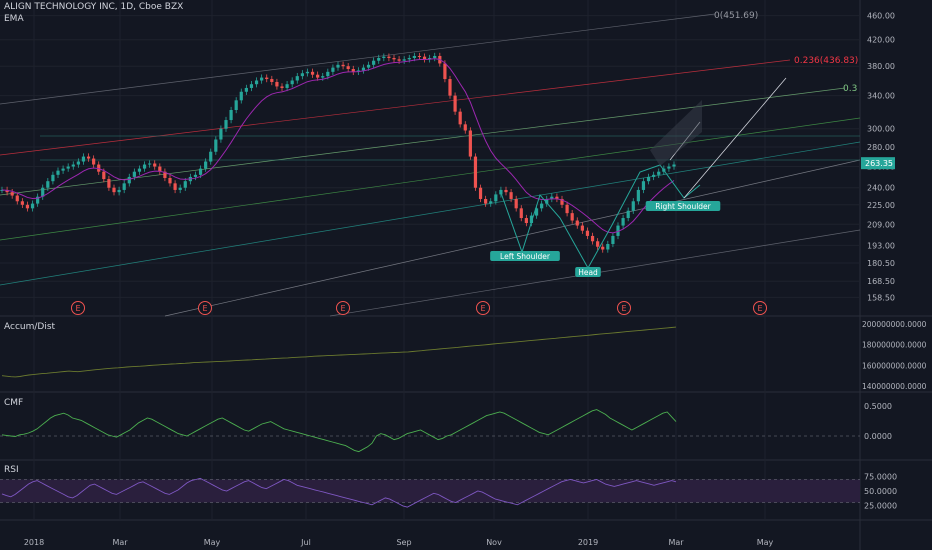 The height and width of the screenshot is (550, 932). Describe the element at coordinates (600, 217) in the screenshot. I see `pattern-outline` at that location.